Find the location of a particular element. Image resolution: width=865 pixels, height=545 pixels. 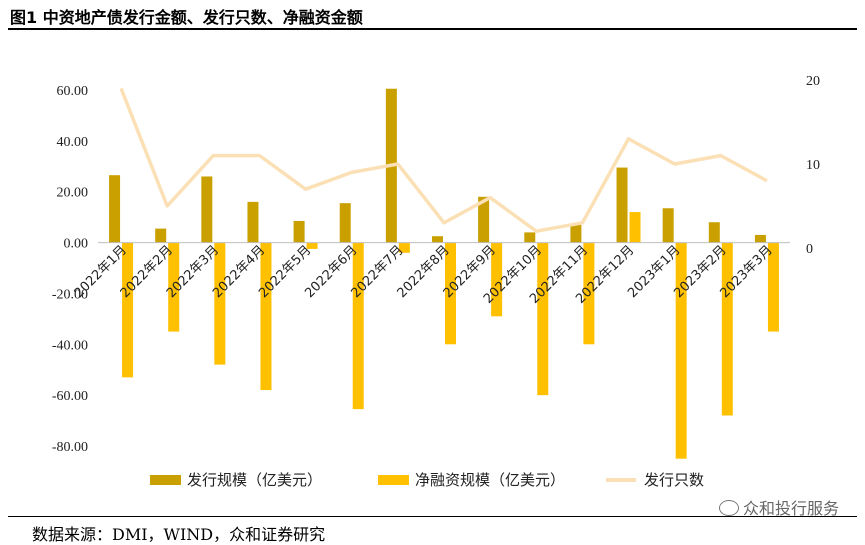

y-left-tick-label: 20.00 is located at coordinates (73, 193).